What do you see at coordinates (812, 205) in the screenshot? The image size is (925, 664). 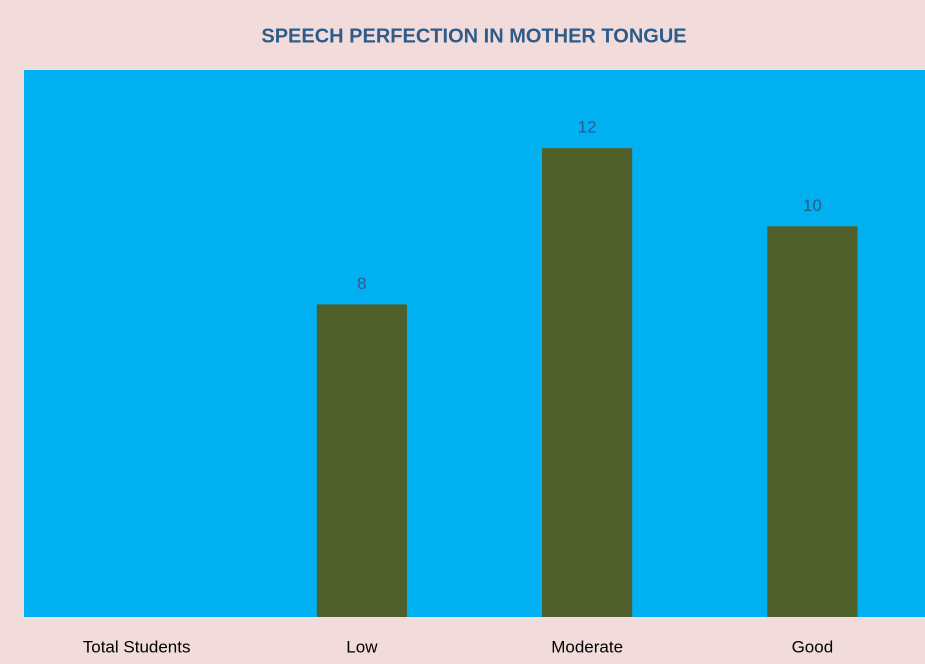 I see `data-label: 10` at bounding box center [812, 205].